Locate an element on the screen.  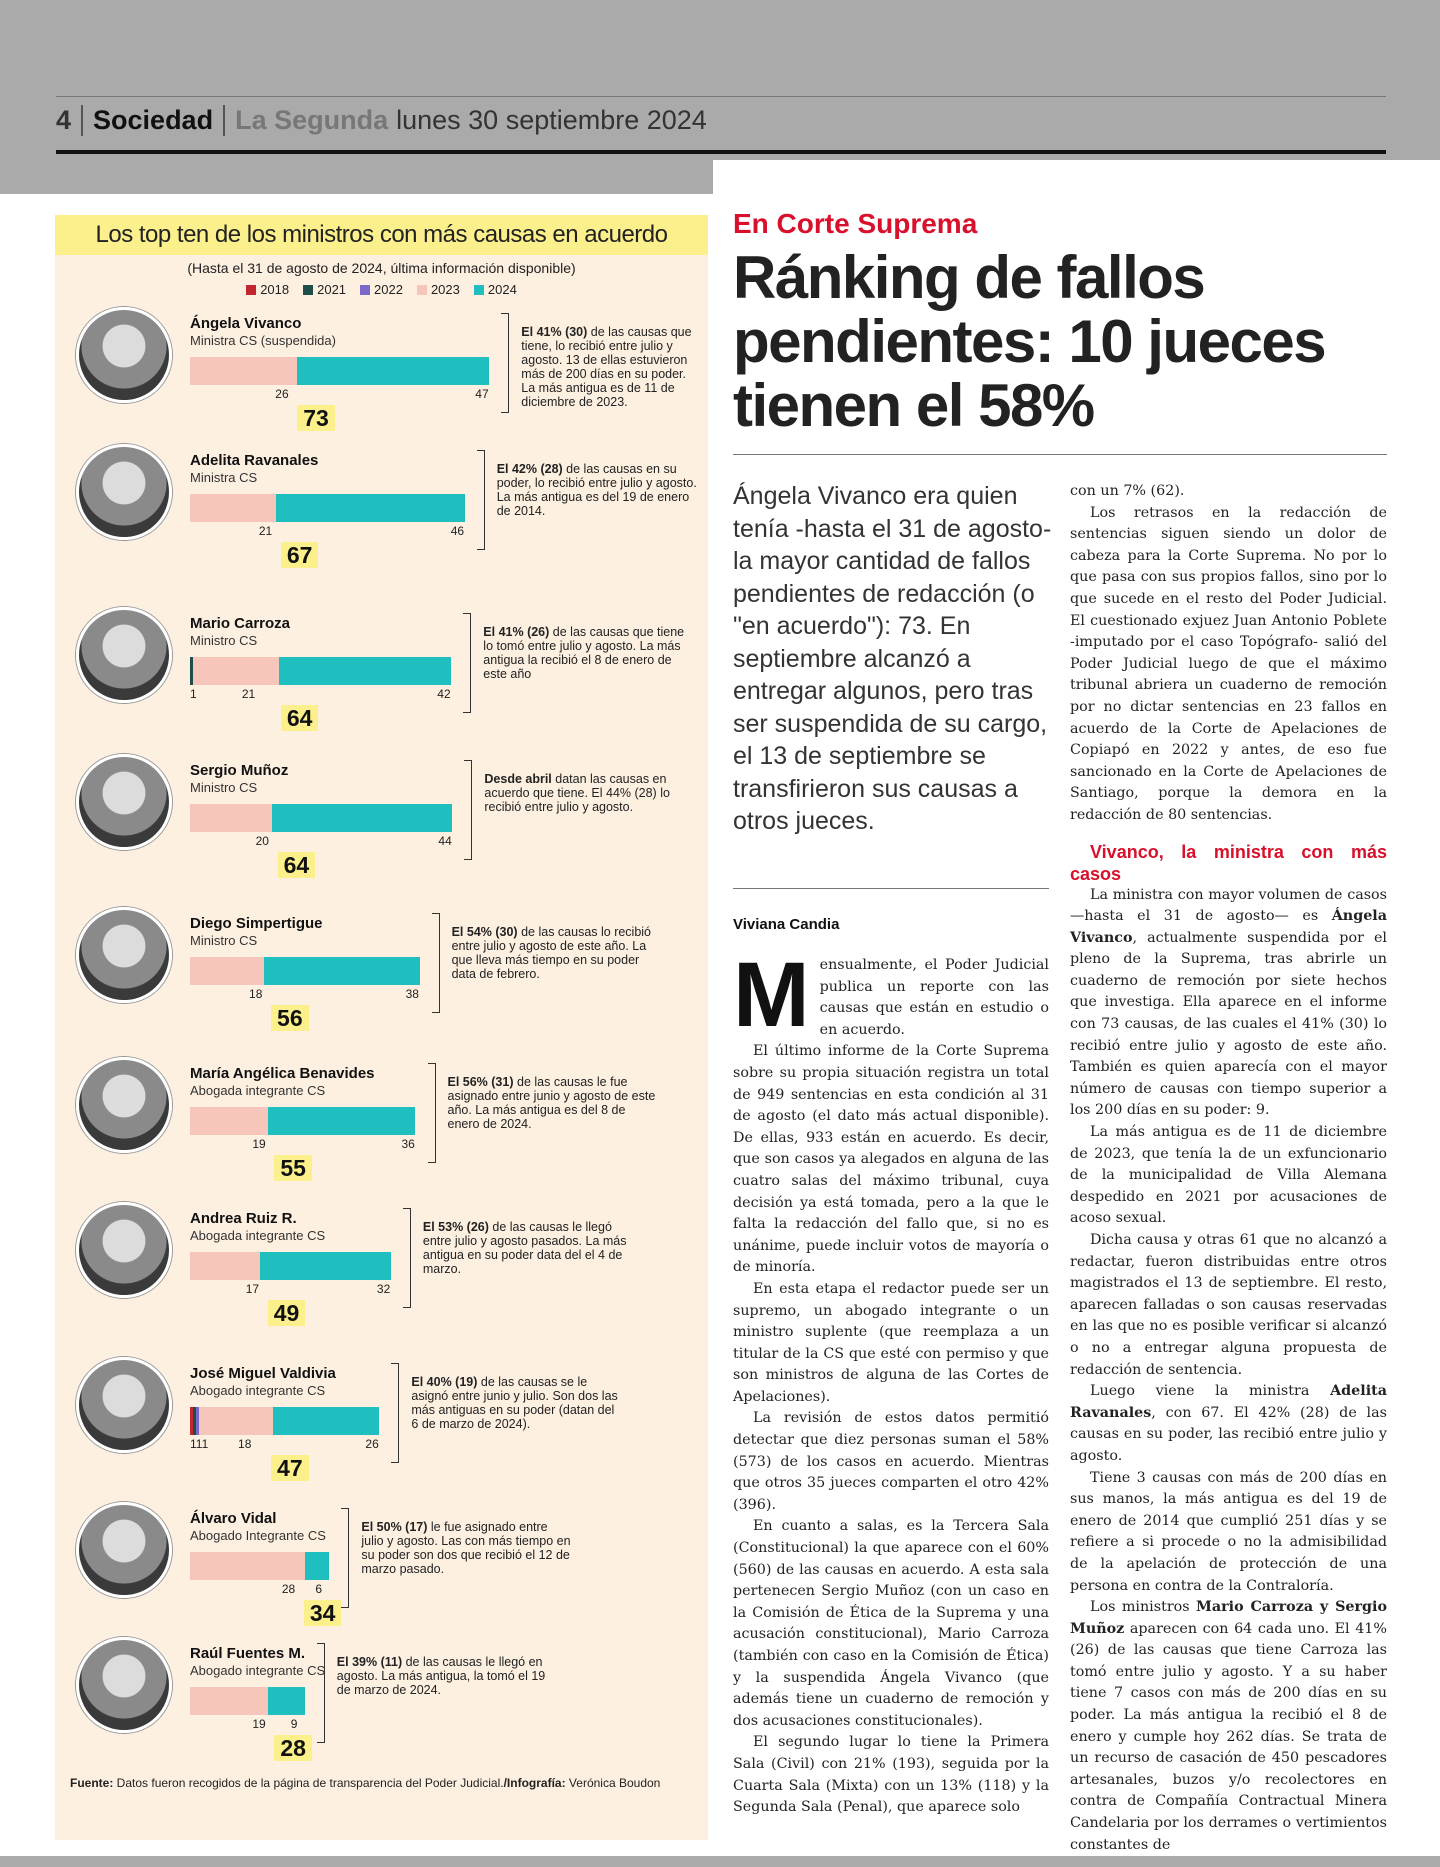
note-highlight: El 42% (28) is located at coordinates (529, 469).